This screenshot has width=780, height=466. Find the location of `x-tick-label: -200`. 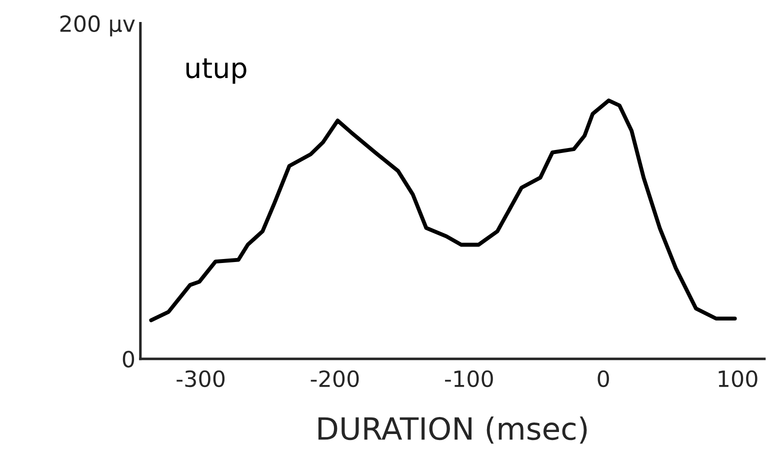

x-tick-label: -200 is located at coordinates (334, 379).